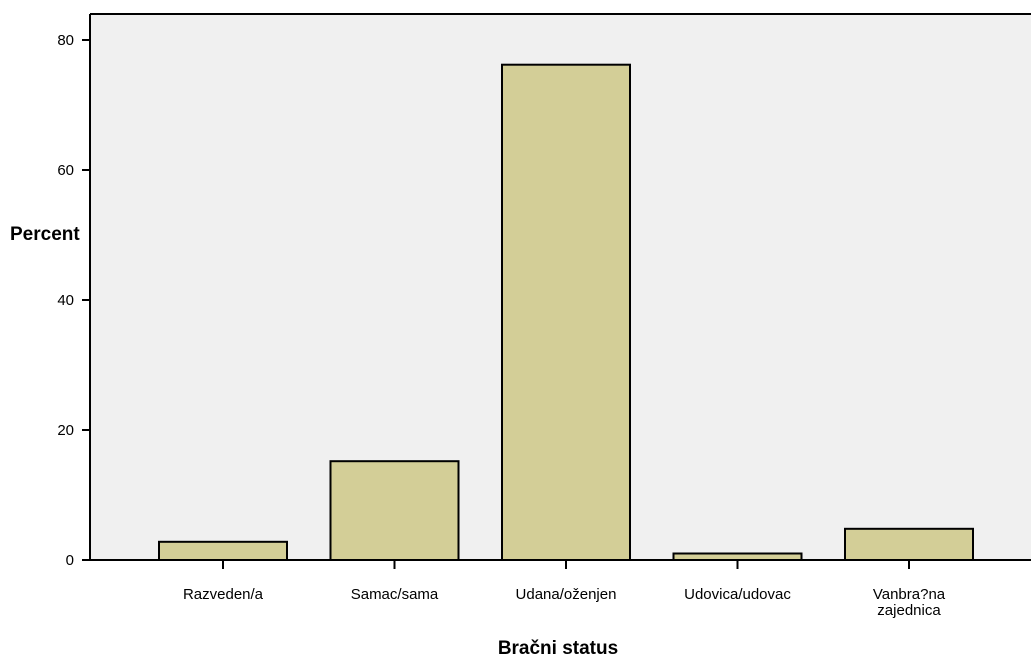  What do you see at coordinates (45, 234) in the screenshot?
I see `y-axis-title: Percent` at bounding box center [45, 234].